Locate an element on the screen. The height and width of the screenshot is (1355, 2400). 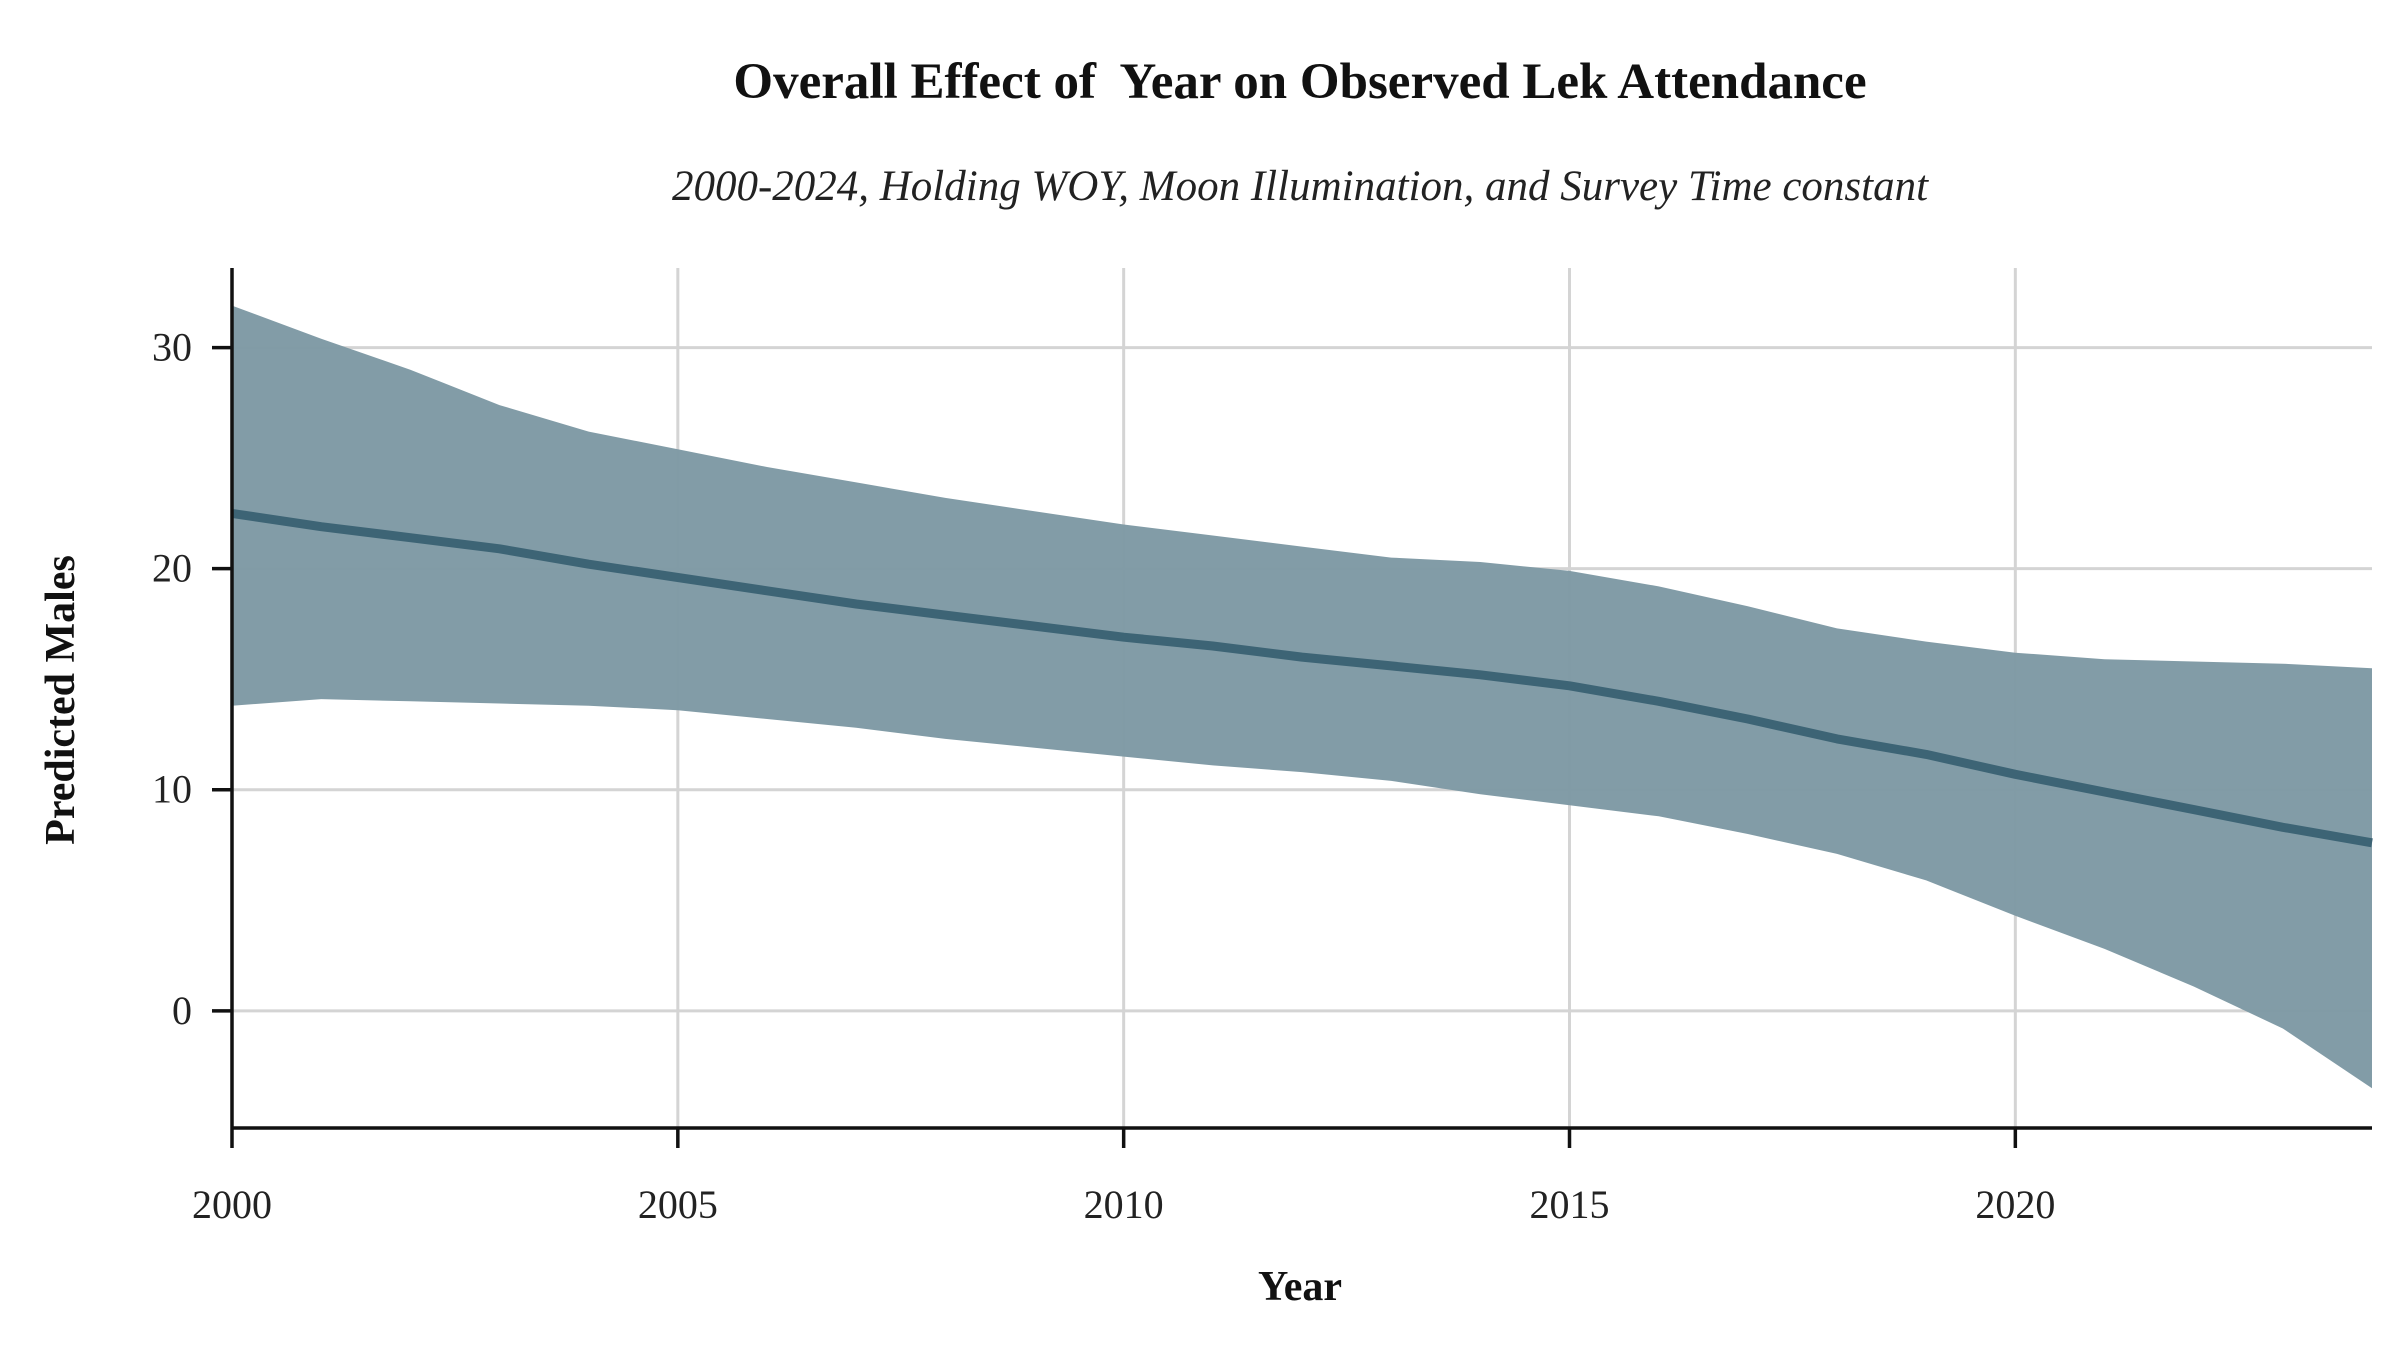
x-tick-label: 2015 is located at coordinates (1570, 1204).